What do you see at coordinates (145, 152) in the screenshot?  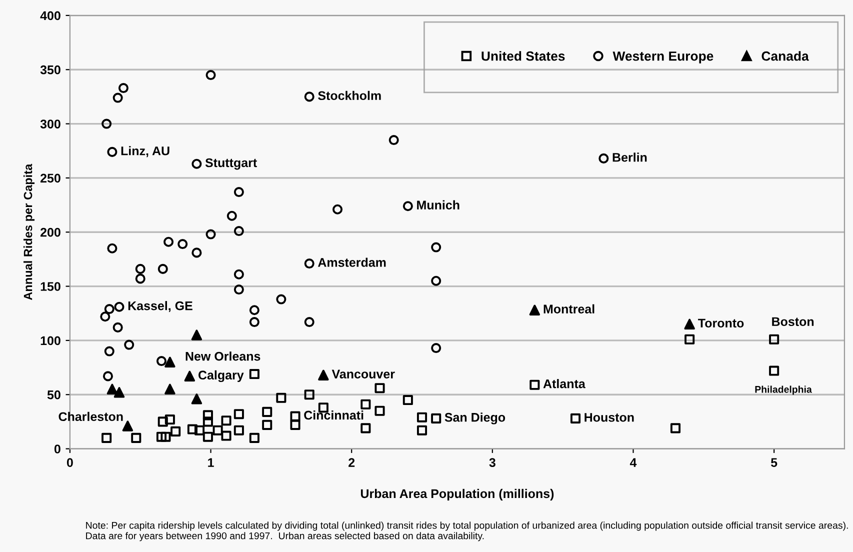 I see `annotation: Linz, AU` at bounding box center [145, 152].